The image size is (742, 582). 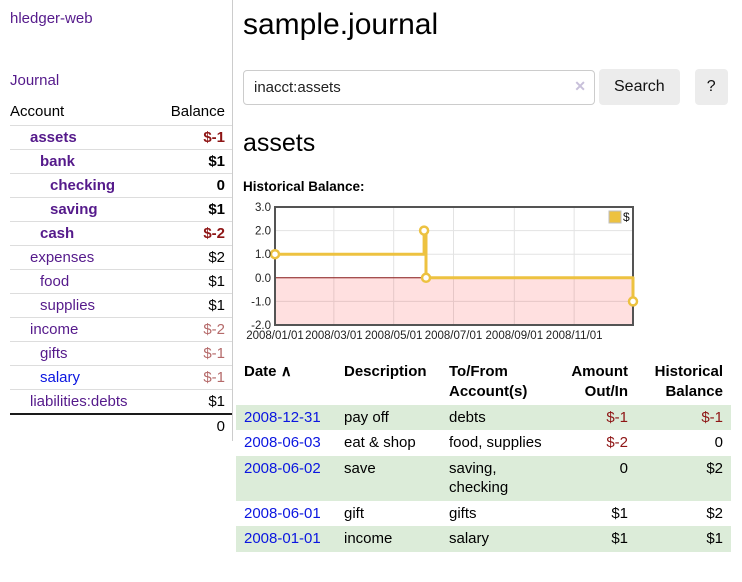 I want to click on transaction-row: 2008-06-02 save saving, checking 0 $2, so click(x=483, y=478).